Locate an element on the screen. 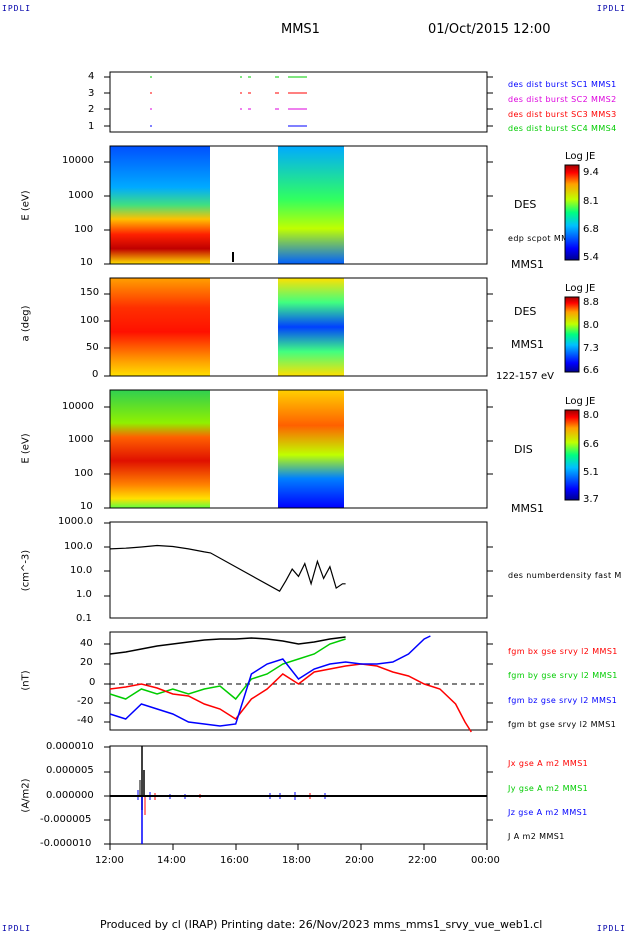 The width and height of the screenshot is (630, 934). current-ytick: 0.000005 is located at coordinates (70, 770).